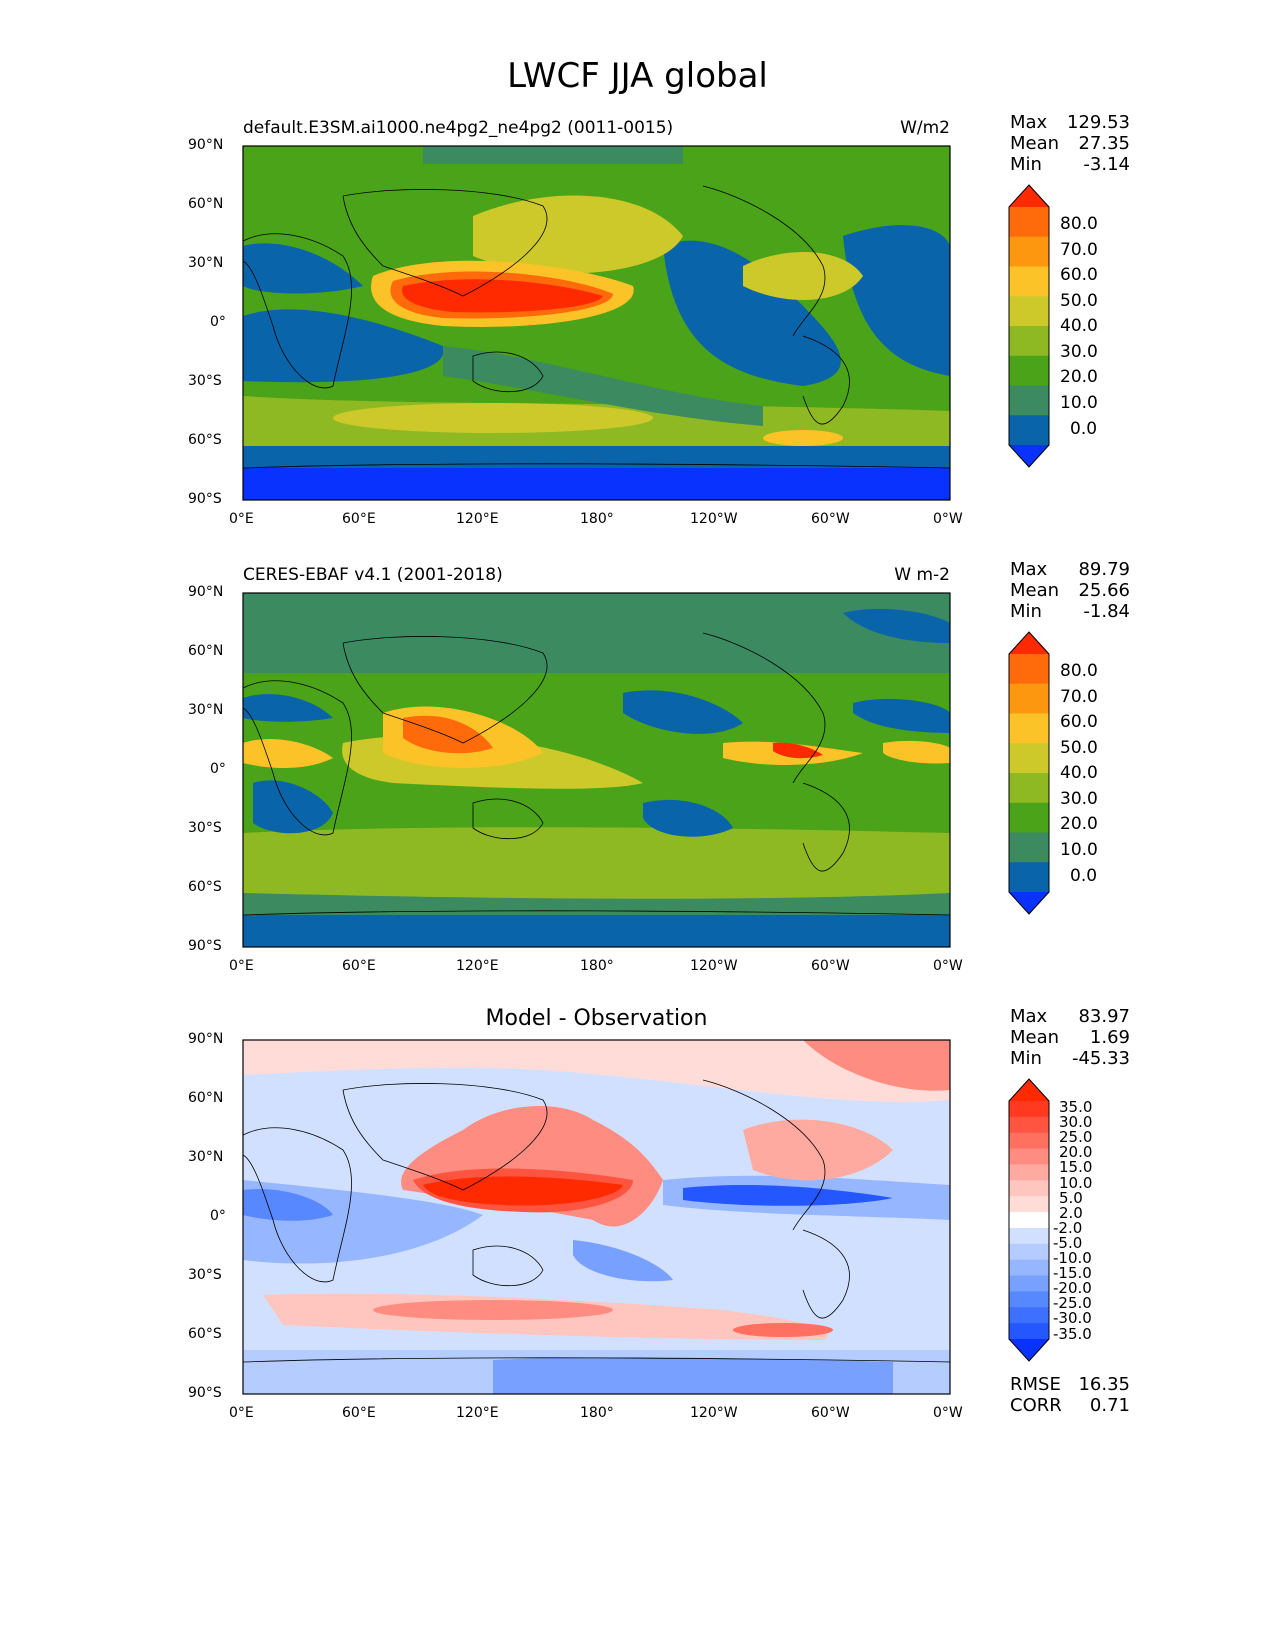 This screenshot has height=1650, width=1275. What do you see at coordinates (1079, 275) in the screenshot?
I see `colorbar-label: 60.0` at bounding box center [1079, 275].